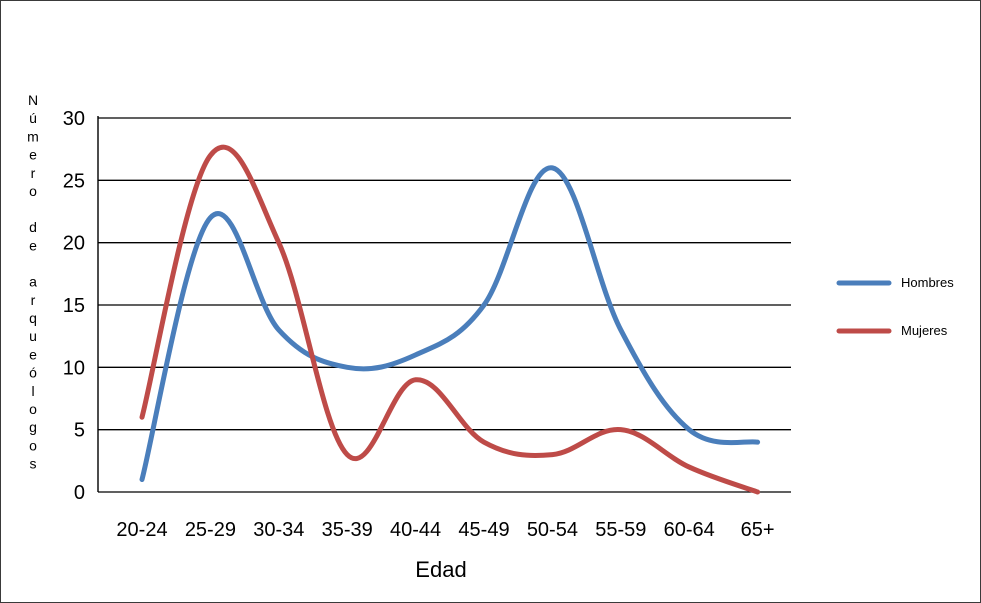  Describe the element at coordinates (552, 530) in the screenshot. I see `x-tick-label: 50-54` at that location.